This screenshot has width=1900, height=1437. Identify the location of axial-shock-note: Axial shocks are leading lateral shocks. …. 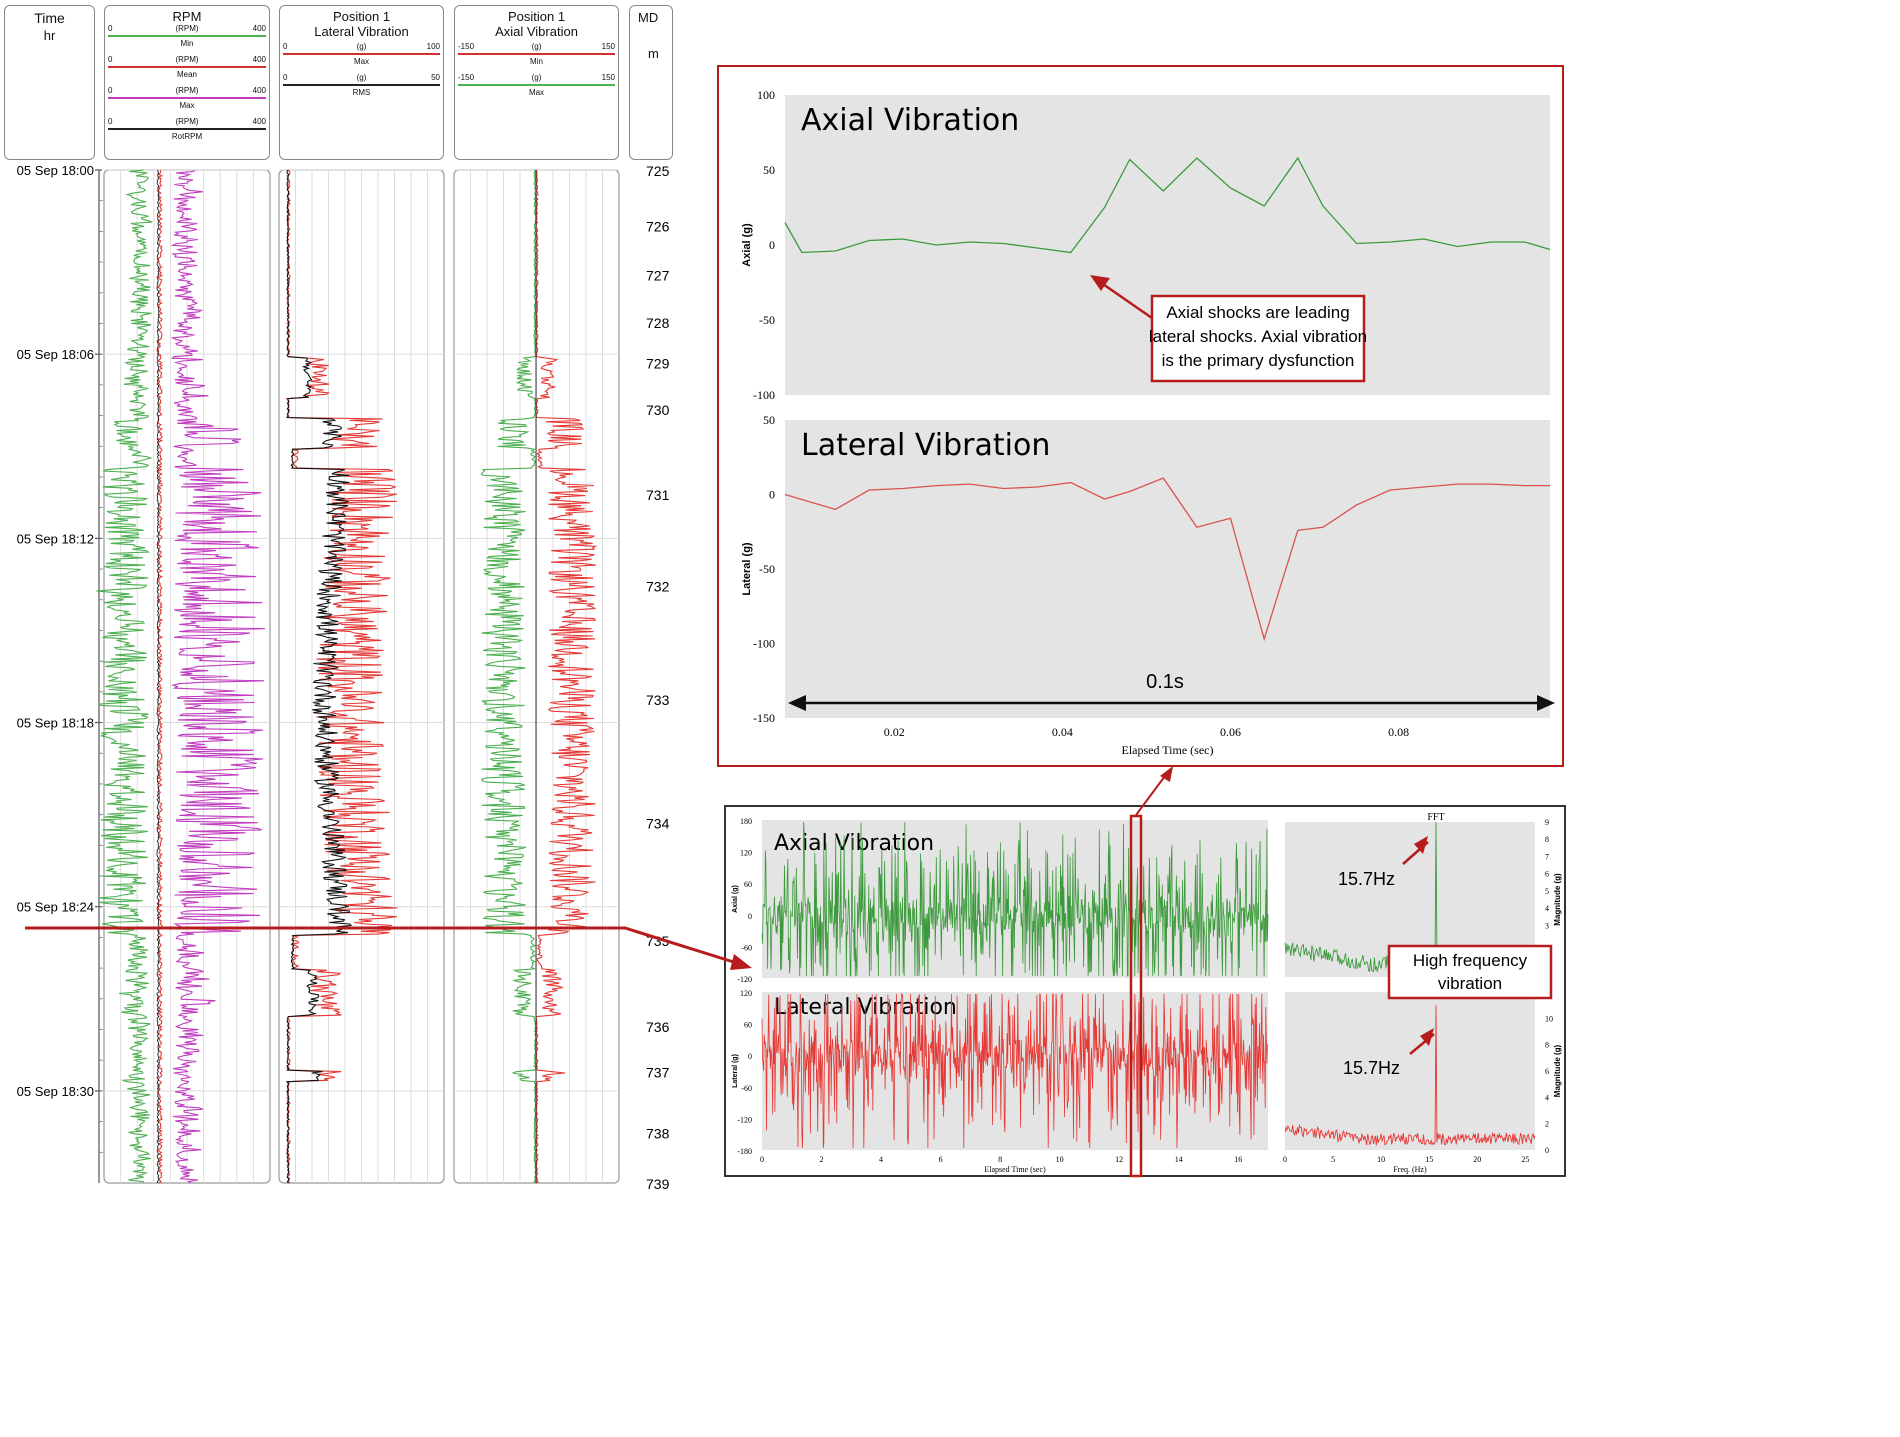
(1228, 329).